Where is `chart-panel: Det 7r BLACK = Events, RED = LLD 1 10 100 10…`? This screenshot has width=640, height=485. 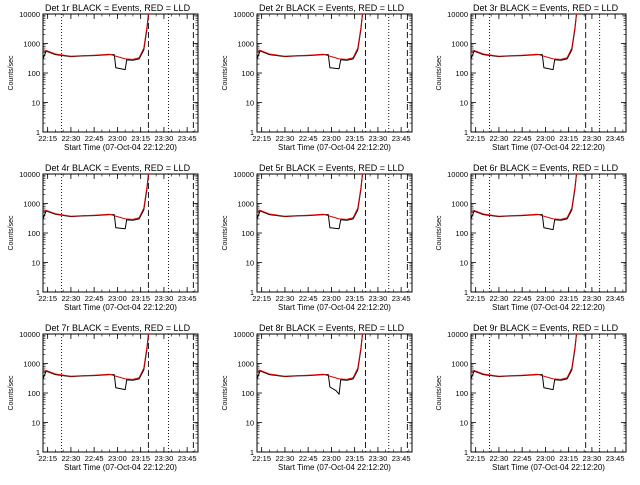
chart-panel: Det 7r BLACK = Events, RED = LLD 1 10 100 10… is located at coordinates (103, 397).